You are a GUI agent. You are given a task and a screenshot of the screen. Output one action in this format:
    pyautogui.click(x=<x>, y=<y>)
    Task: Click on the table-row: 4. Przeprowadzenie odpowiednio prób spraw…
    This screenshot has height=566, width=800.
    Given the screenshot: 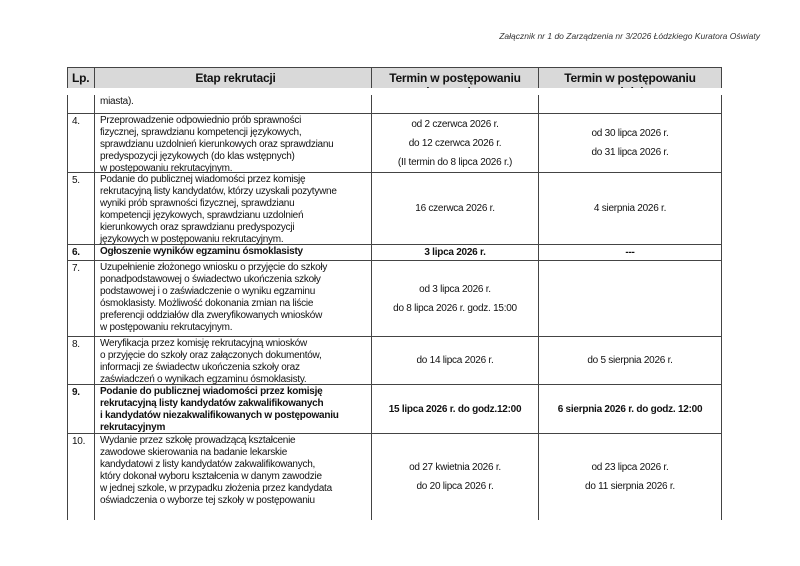 What is the action you would take?
    pyautogui.click(x=394, y=142)
    